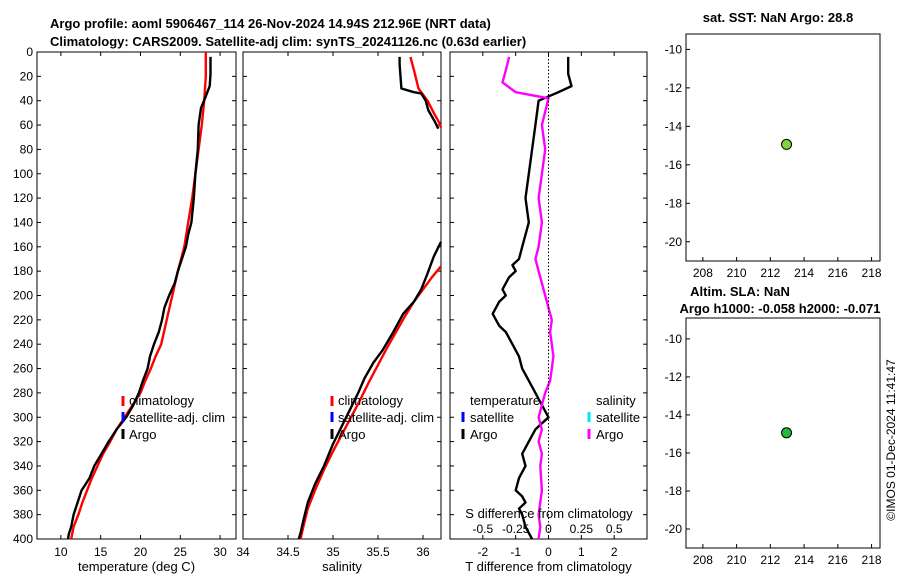 The width and height of the screenshot is (900, 580). I want to click on legend-t-satellite: satellite, so click(492, 417).